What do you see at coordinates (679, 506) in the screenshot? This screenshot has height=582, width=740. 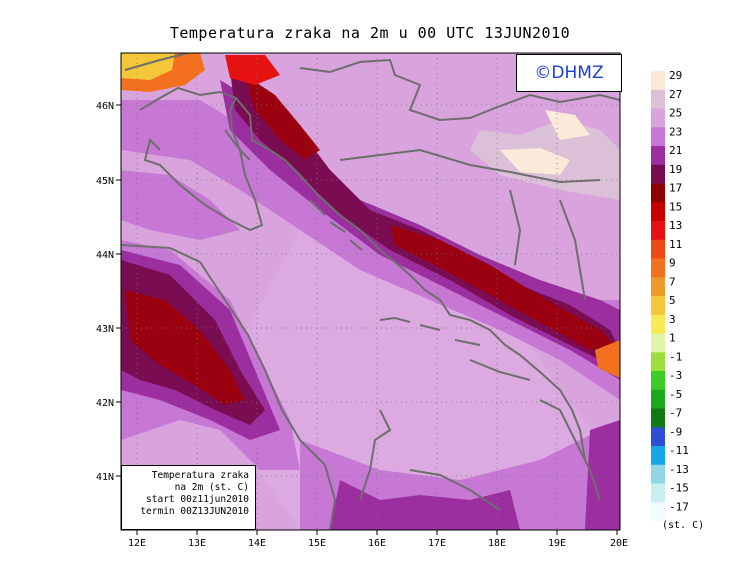 I see `legend-label: -17` at bounding box center [679, 506].